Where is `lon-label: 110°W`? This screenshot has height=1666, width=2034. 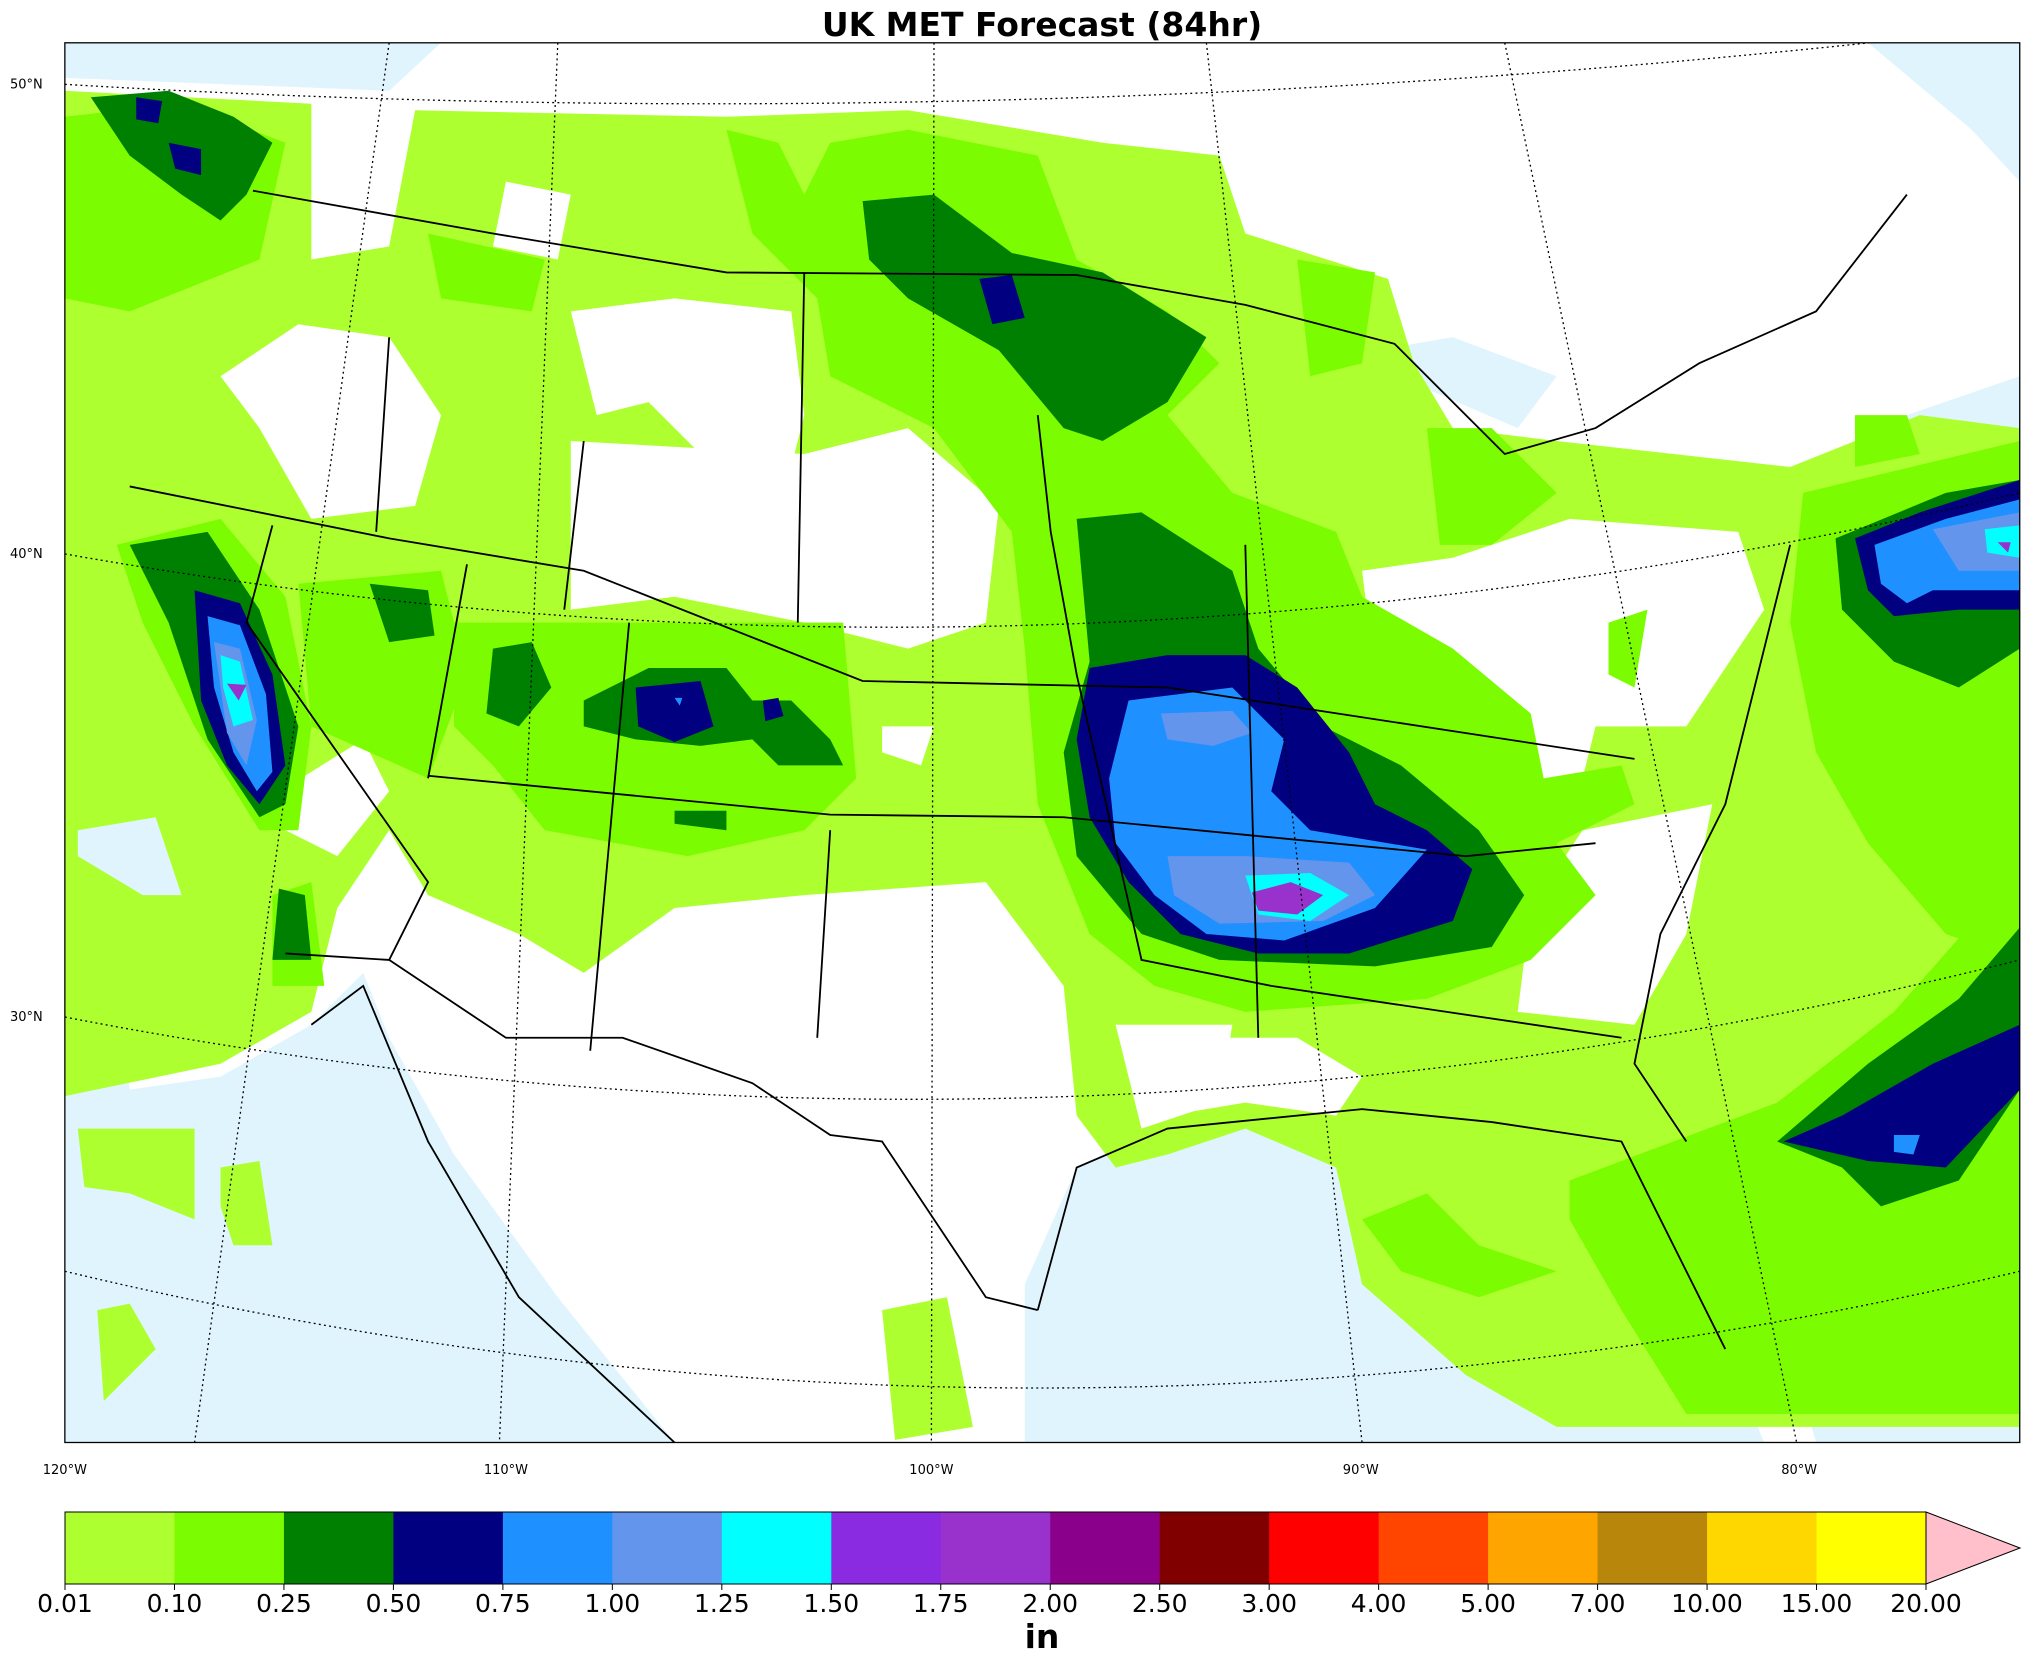
lon-label: 110°W is located at coordinates (506, 1470).